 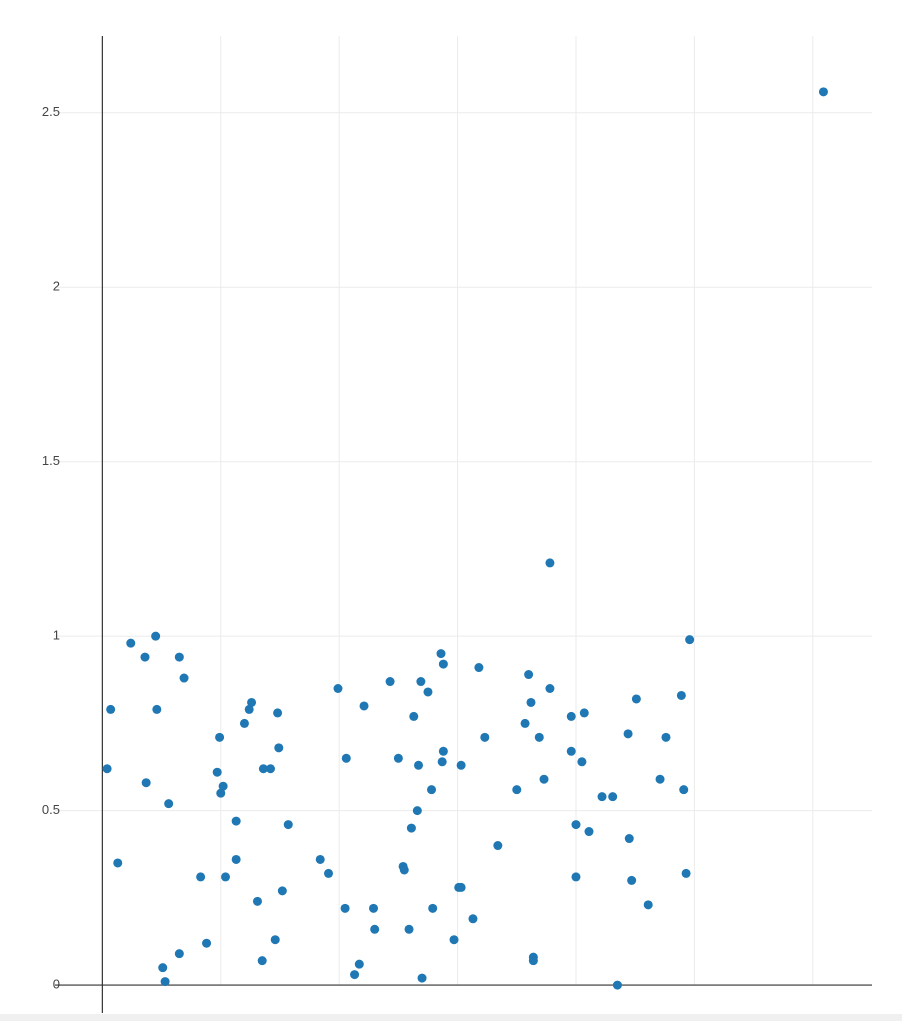 I want to click on y-tick-label: 0, so click(x=56, y=984).